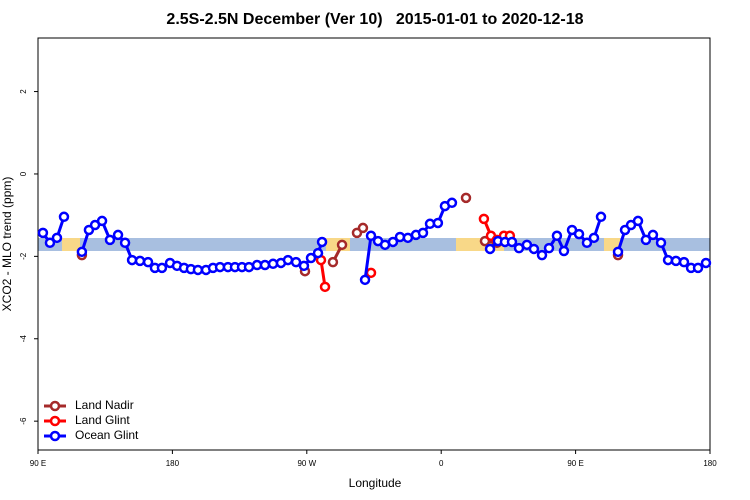  Describe the element at coordinates (23, 91) in the screenshot. I see `y-tick-label: 2` at that location.